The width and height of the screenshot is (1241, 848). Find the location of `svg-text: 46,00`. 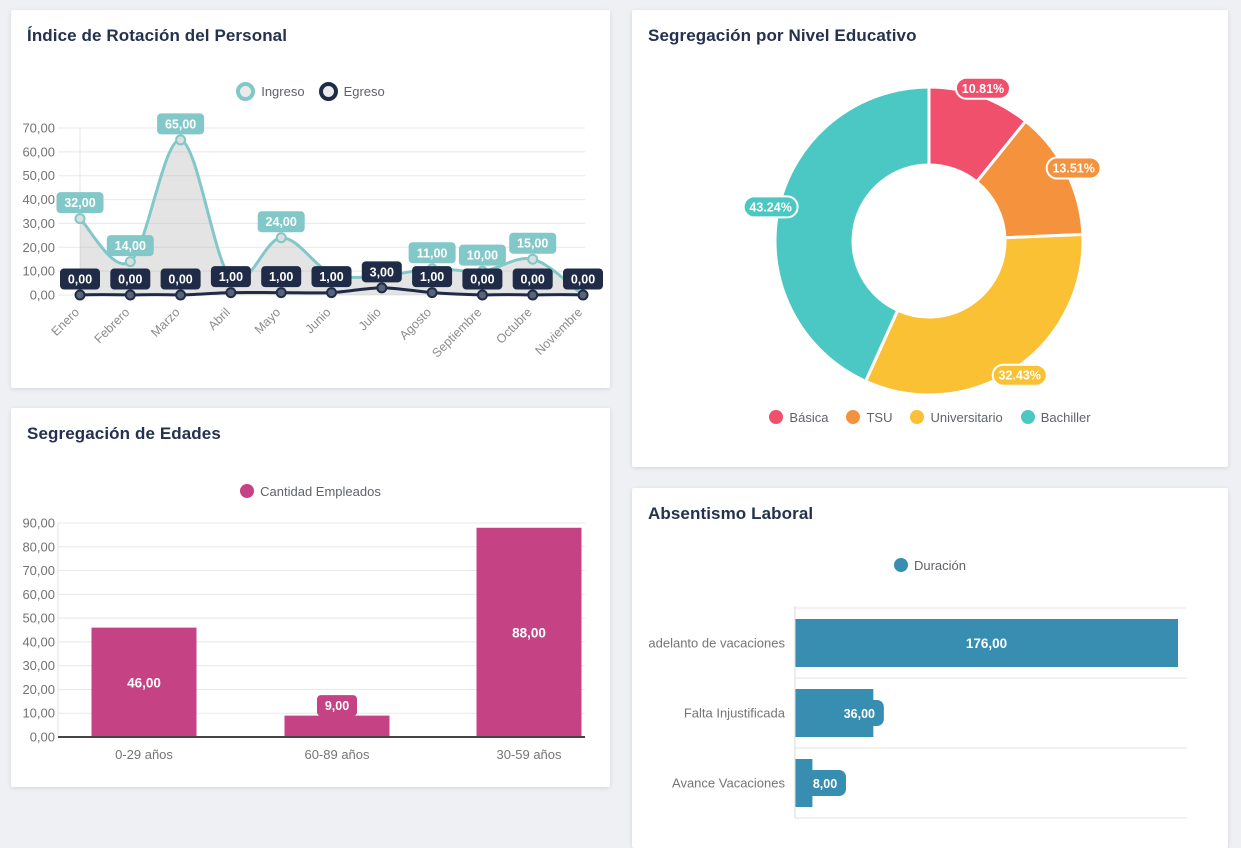

svg-text: 46,00 is located at coordinates (144, 682).